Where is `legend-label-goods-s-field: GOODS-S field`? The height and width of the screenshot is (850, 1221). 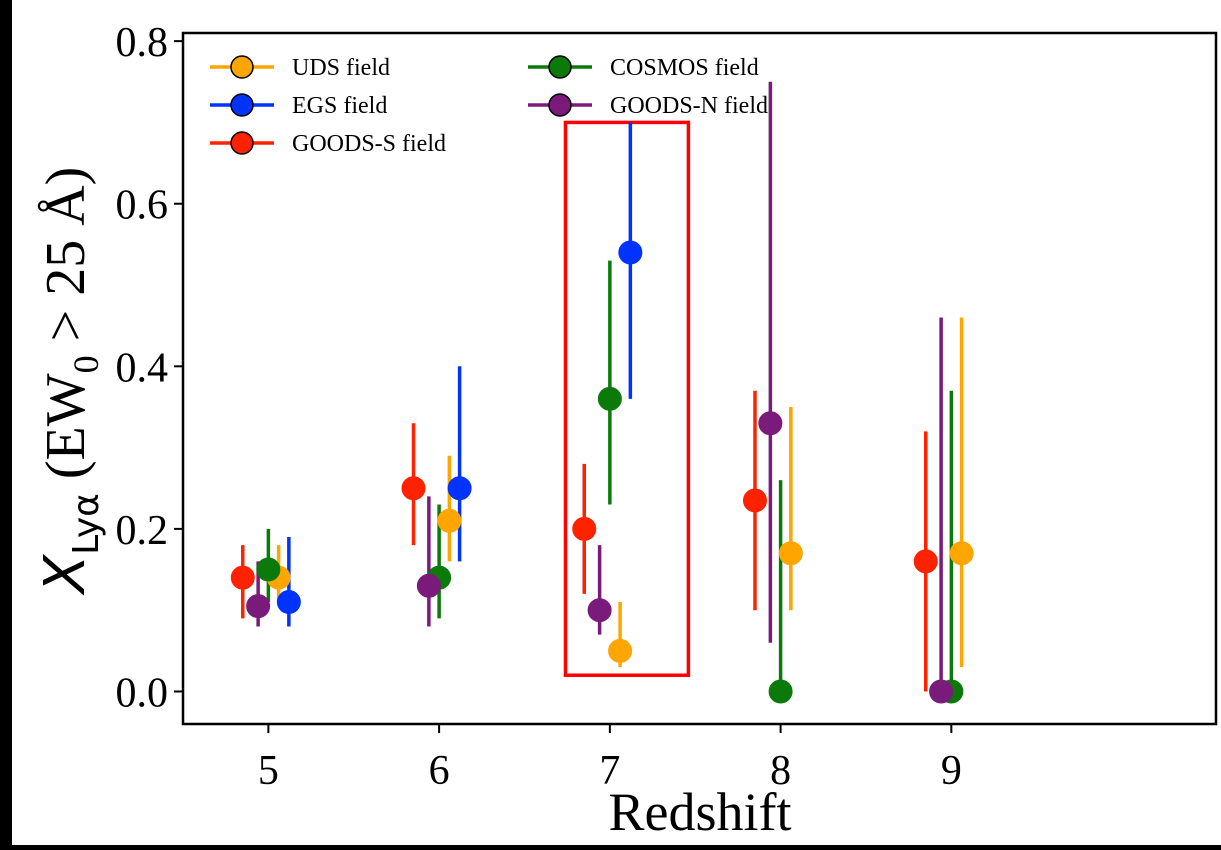
legend-label-goods-s-field: GOODS-S field is located at coordinates (369, 144).